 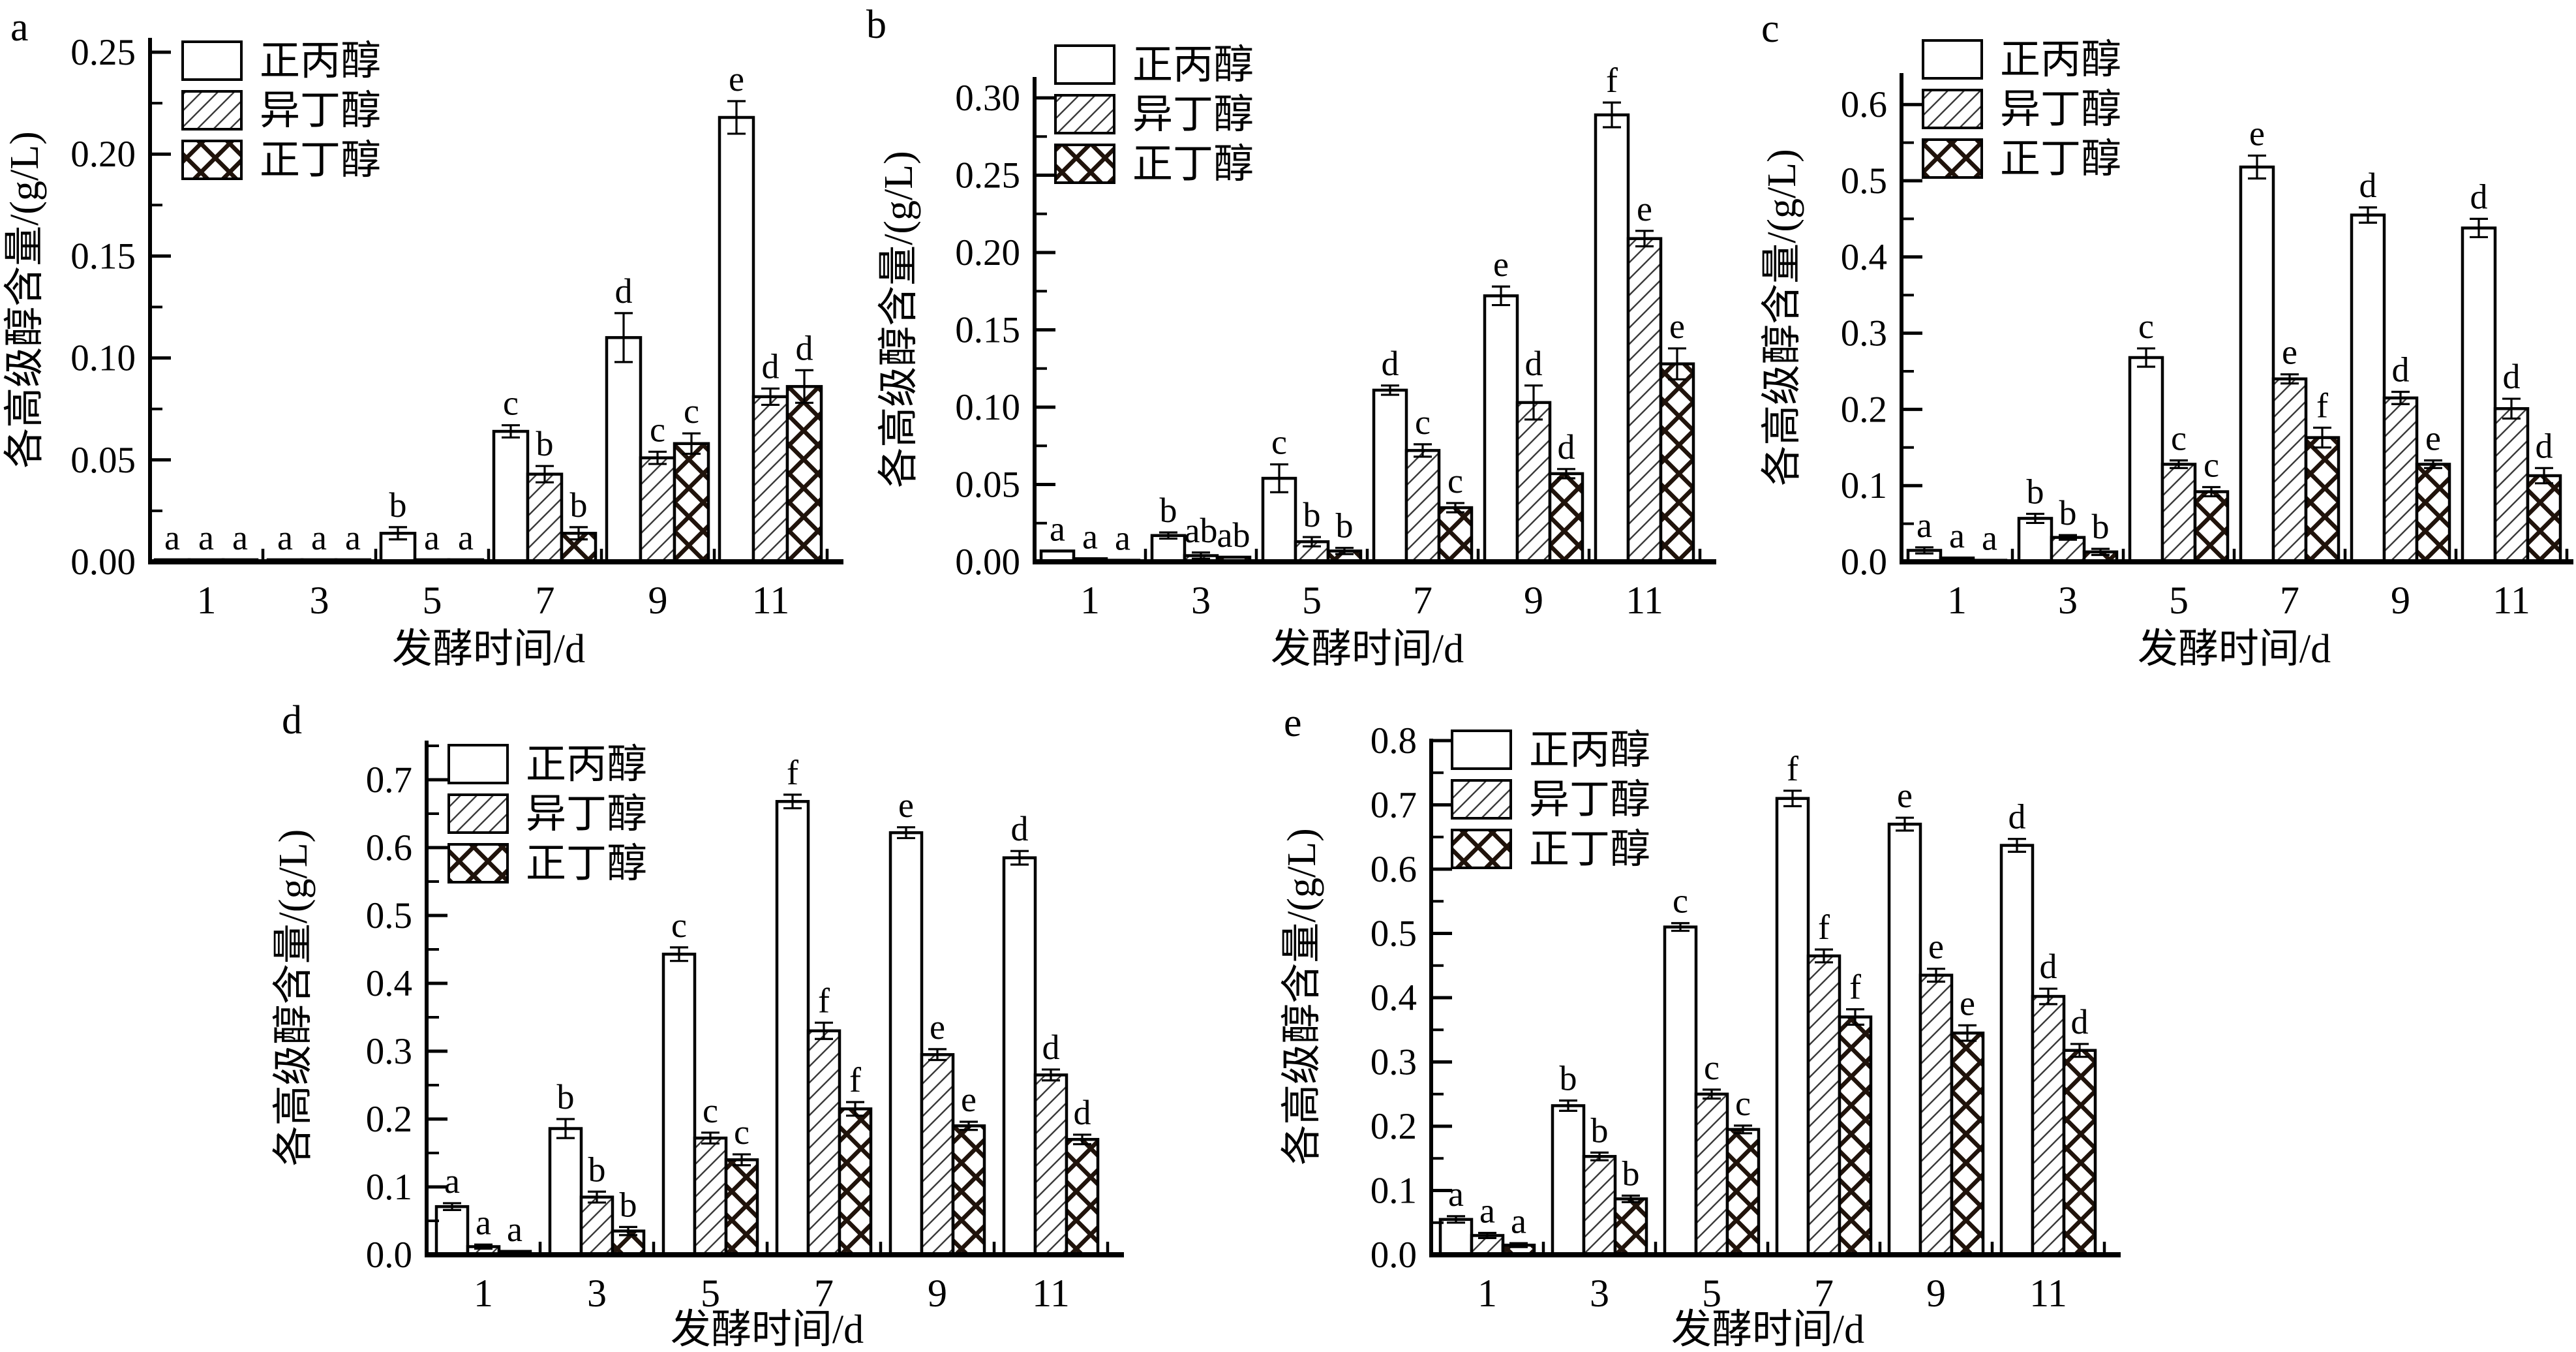 What do you see at coordinates (1456, 1237) in the screenshot?
I see `bar-n-propanol-day1` at bounding box center [1456, 1237].